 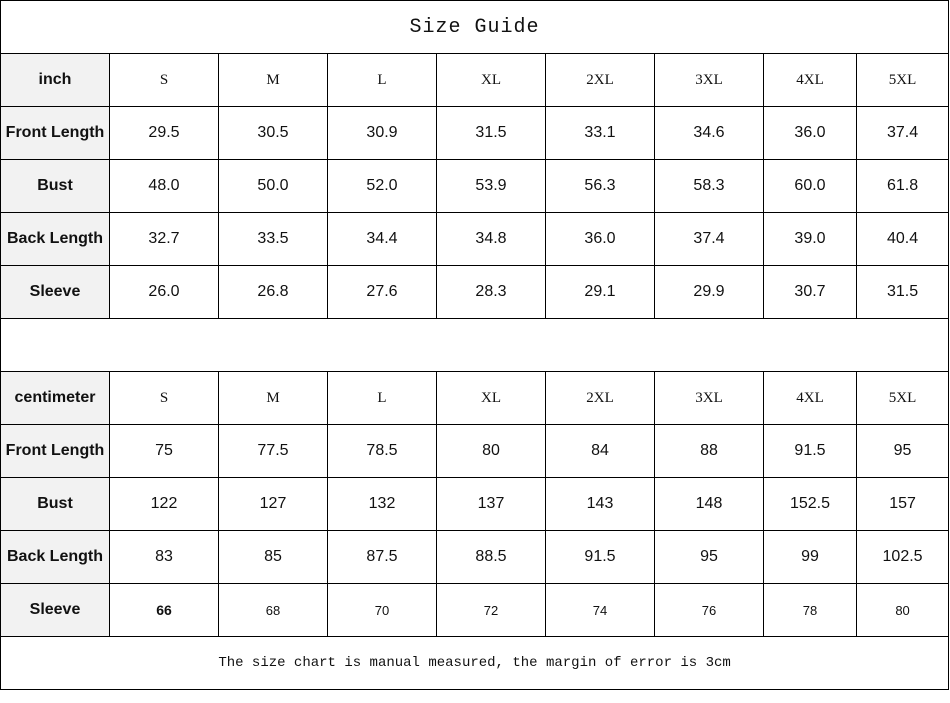 I want to click on table-cell: 75, so click(x=164, y=451).